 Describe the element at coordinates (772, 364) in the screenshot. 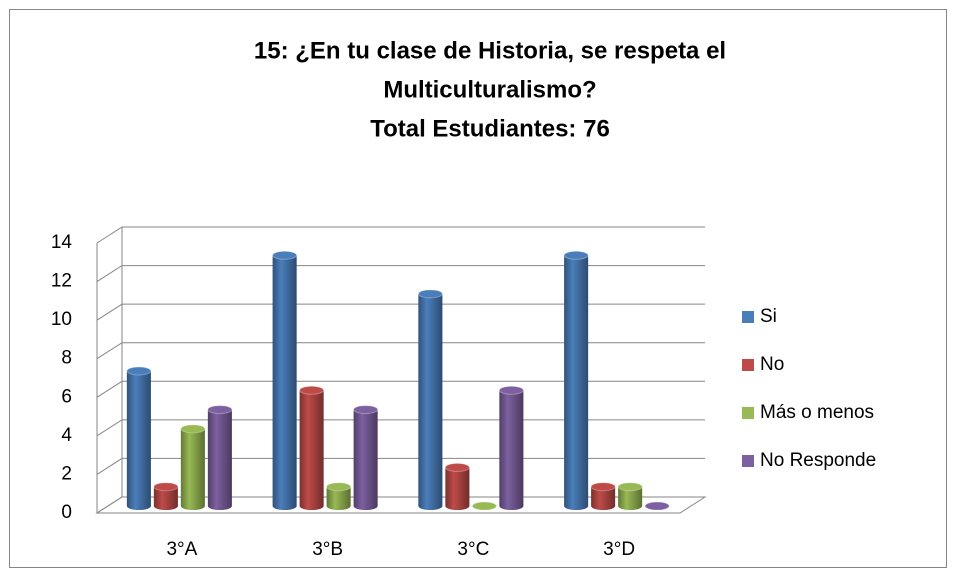

I see `legend-label: No` at that location.